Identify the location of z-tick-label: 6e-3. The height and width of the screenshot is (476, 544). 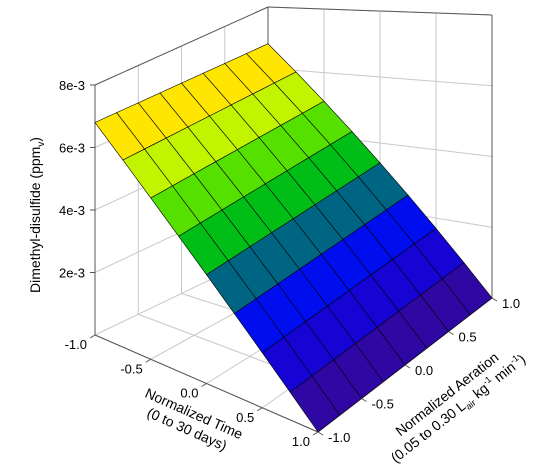
(72, 148).